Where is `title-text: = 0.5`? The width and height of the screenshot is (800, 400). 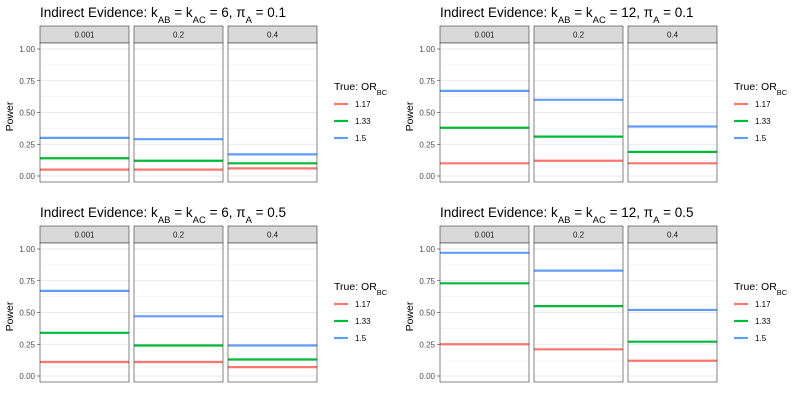
title-text: = 0.5 is located at coordinates (676, 212).